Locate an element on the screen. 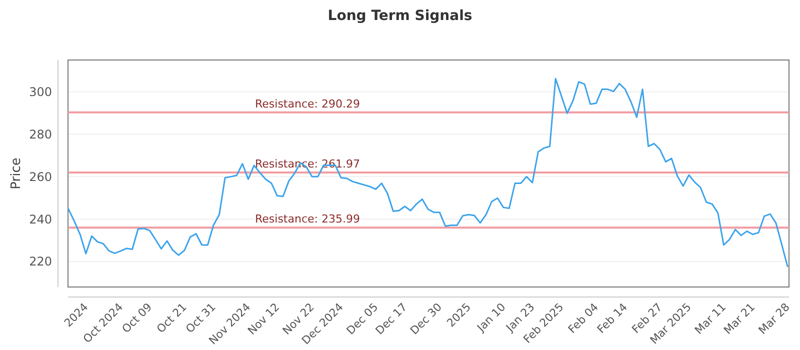  y-tick-label: 260 is located at coordinates (40, 177).